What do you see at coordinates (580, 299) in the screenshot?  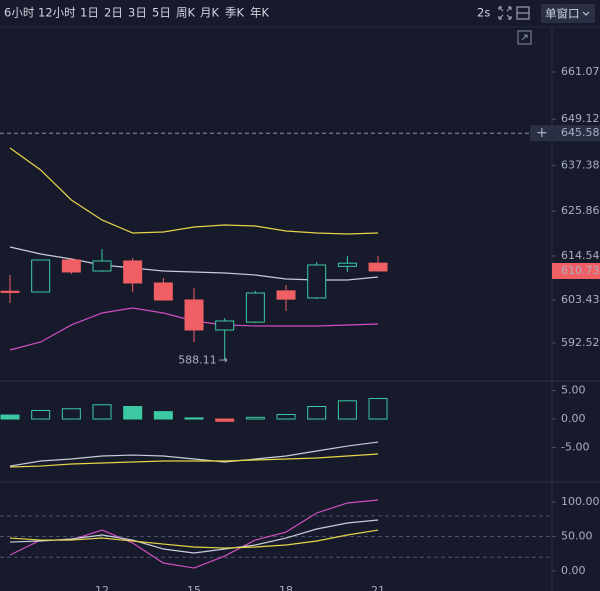 I see `y-tick-label: 603.43` at bounding box center [580, 299].